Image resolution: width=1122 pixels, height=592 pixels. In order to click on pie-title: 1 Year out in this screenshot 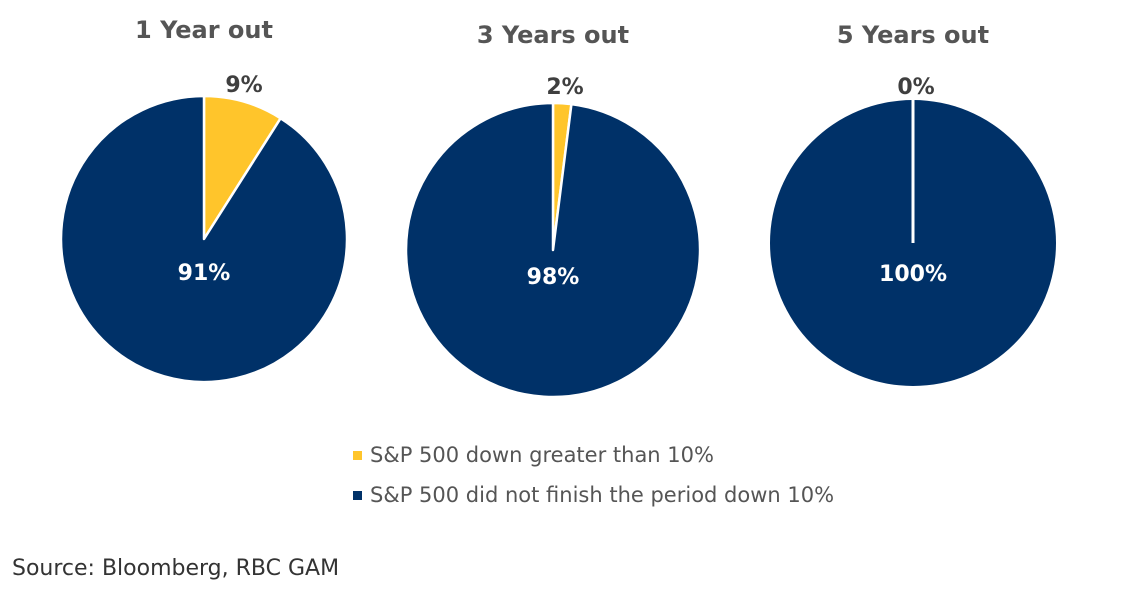, I will do `click(204, 30)`.